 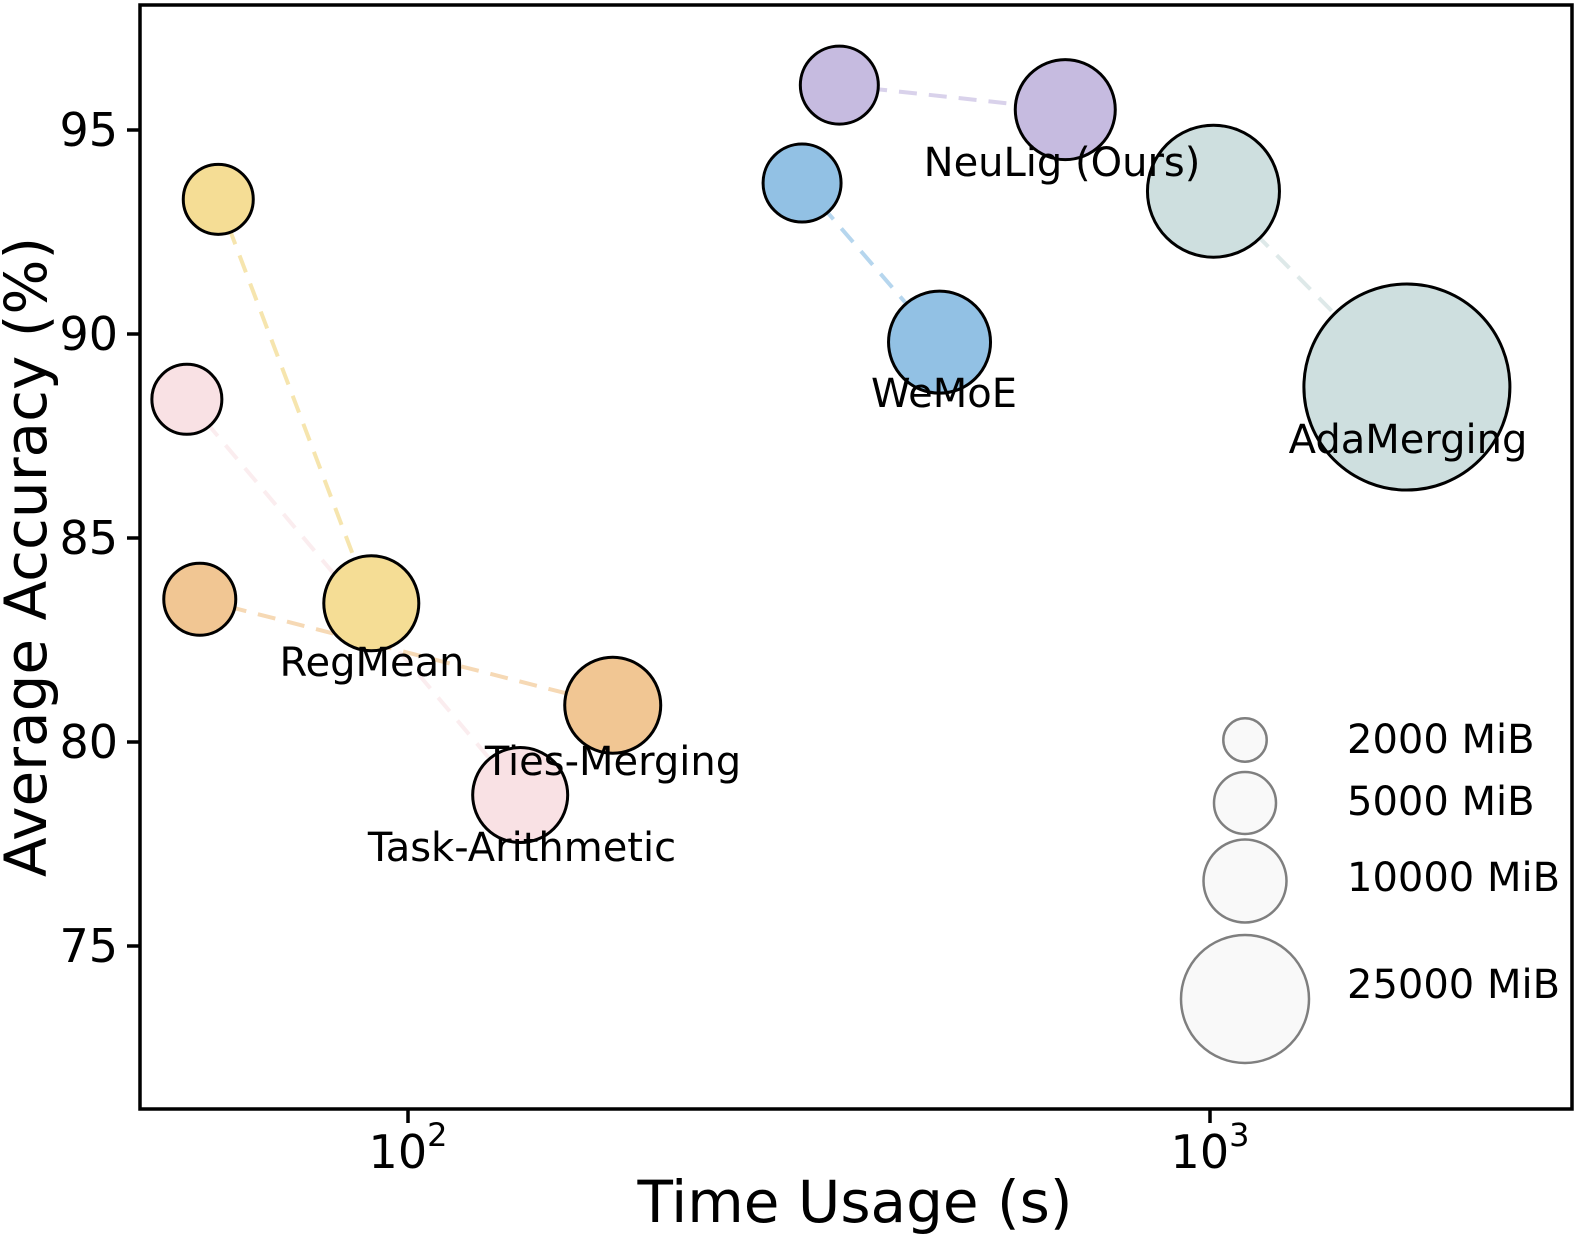 What do you see at coordinates (1441, 802) in the screenshot?
I see `legend-label-5000: 5000 MiB` at bounding box center [1441, 802].